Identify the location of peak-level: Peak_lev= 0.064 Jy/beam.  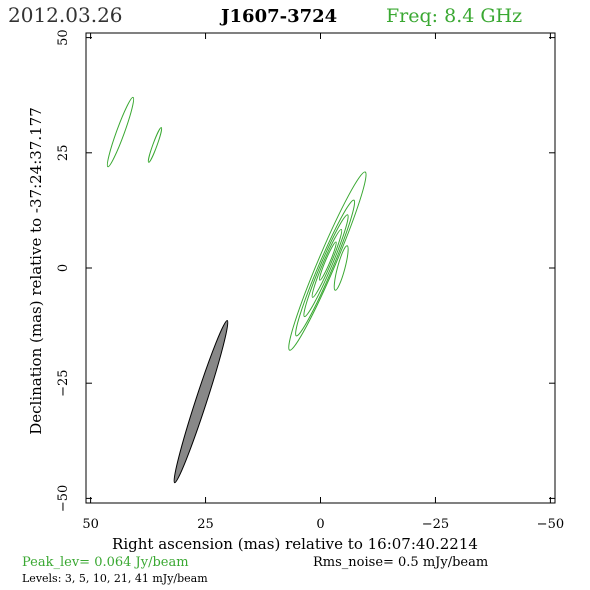
(105, 562).